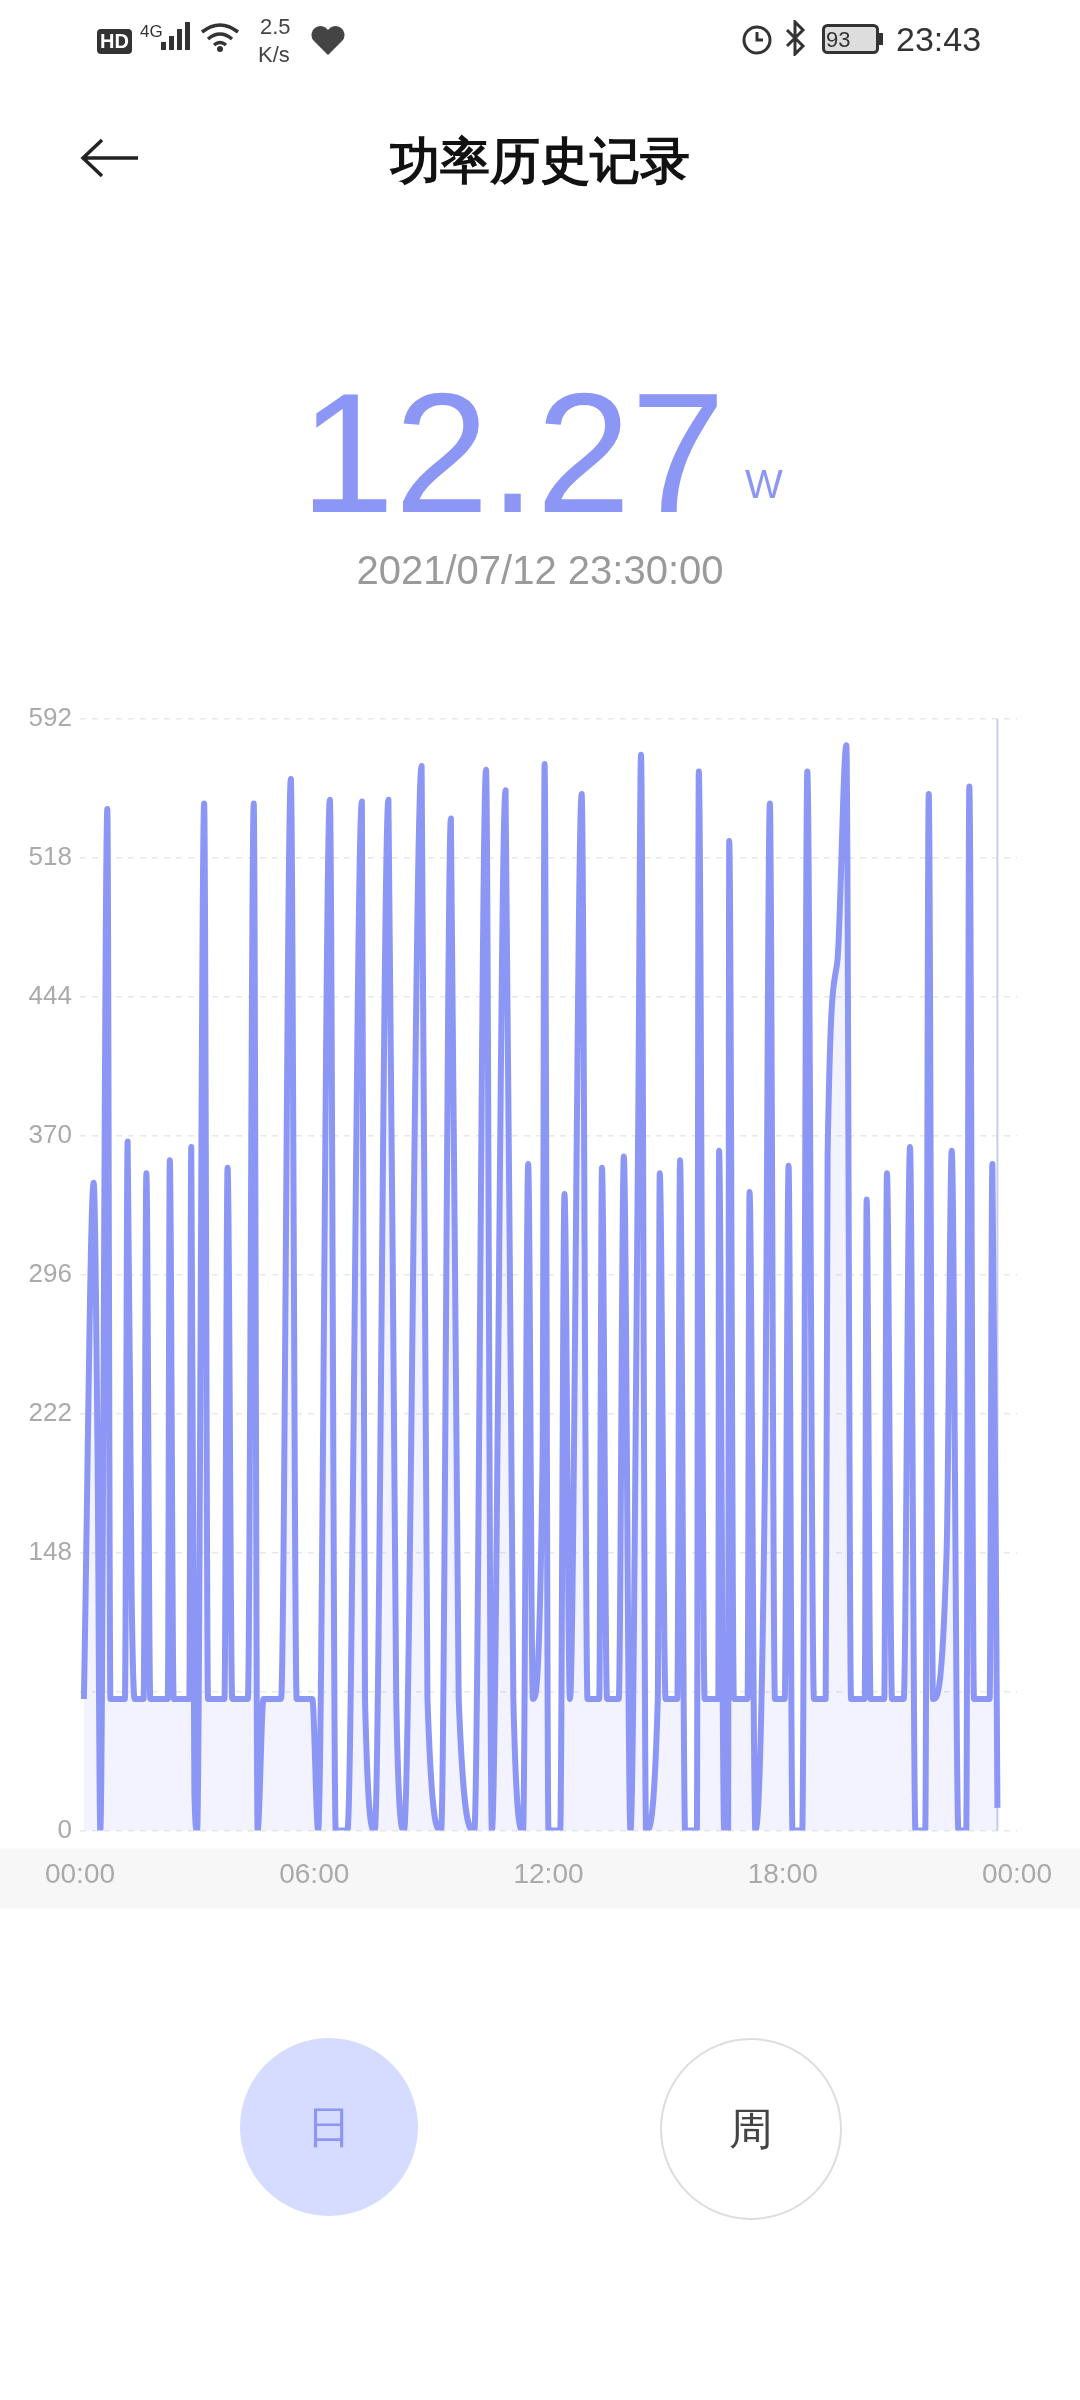 This screenshot has height=2400, width=1080. I want to click on text: 2021/07/12 23:30:00, so click(540, 570).